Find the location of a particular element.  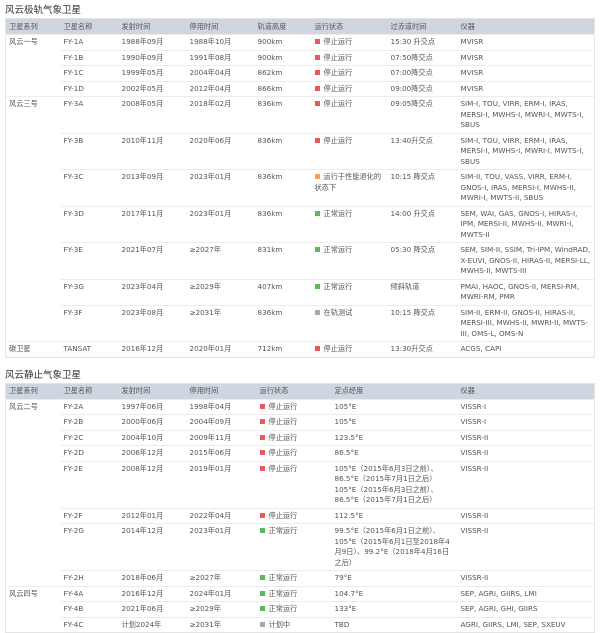

cell: 2017年11月 is located at coordinates (153, 224).